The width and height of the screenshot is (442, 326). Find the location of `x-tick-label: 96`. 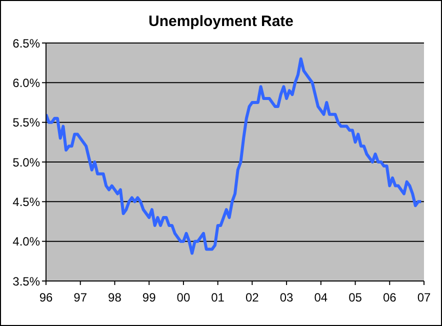

x-tick-label: 96 is located at coordinates (46, 297).